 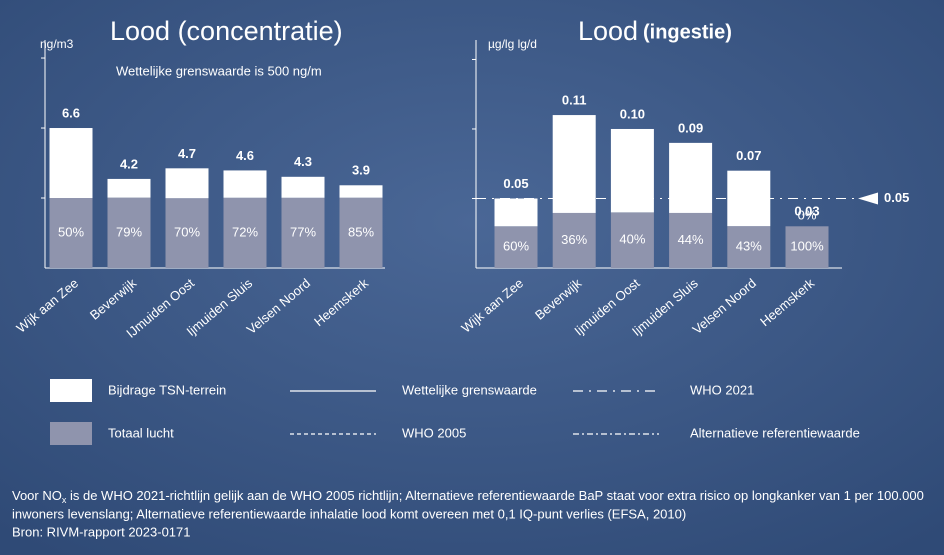 I want to click on segment-label: 0%, so click(x=807, y=215).